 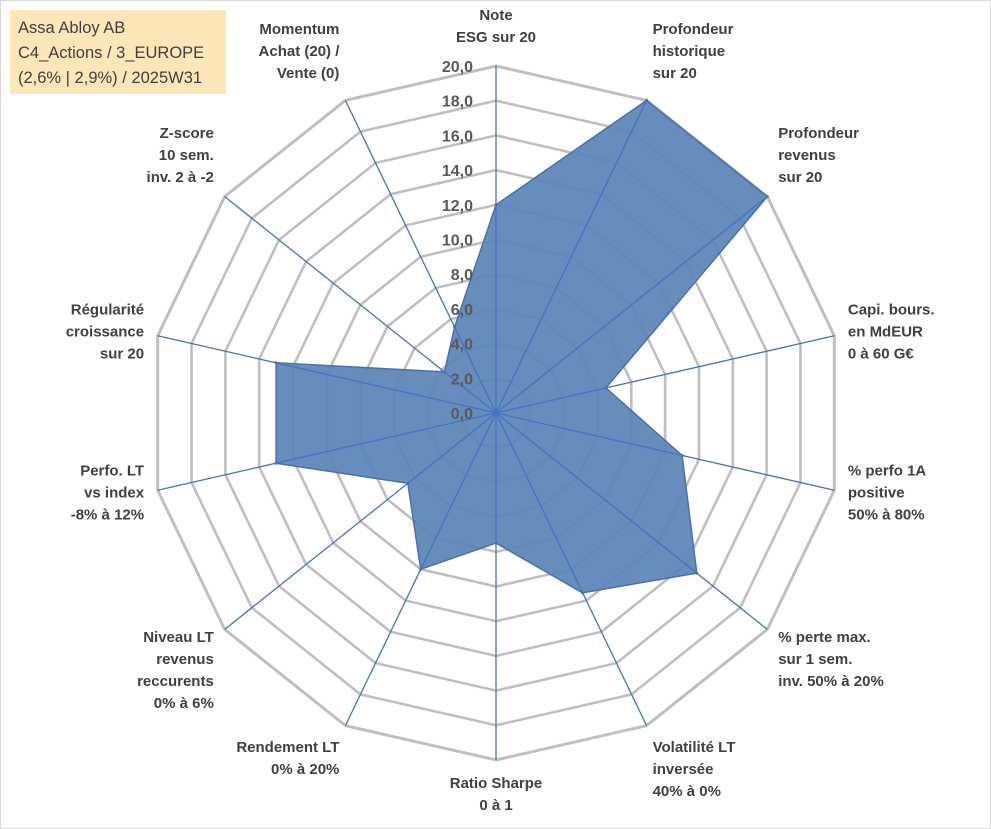 What do you see at coordinates (462, 345) in the screenshot?
I see `tick-label: 4,0` at bounding box center [462, 345].